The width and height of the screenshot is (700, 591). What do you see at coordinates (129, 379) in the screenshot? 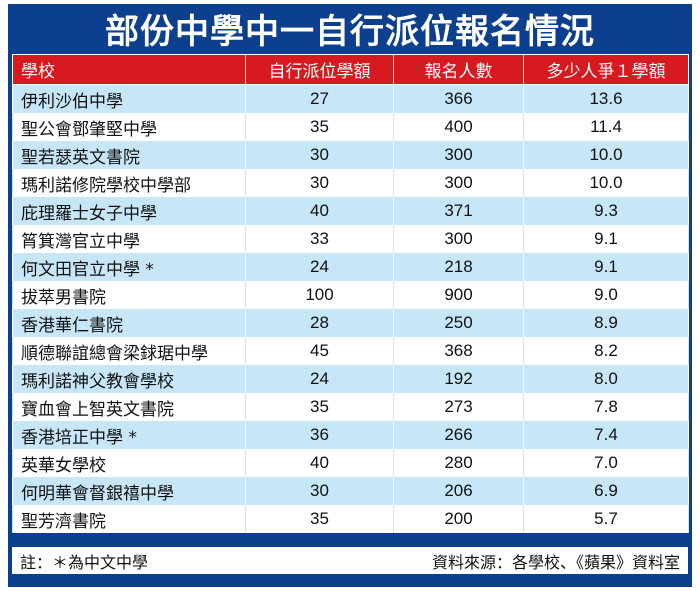
I see `cell-school: 瑪利諾神父教會學校` at bounding box center [129, 379].